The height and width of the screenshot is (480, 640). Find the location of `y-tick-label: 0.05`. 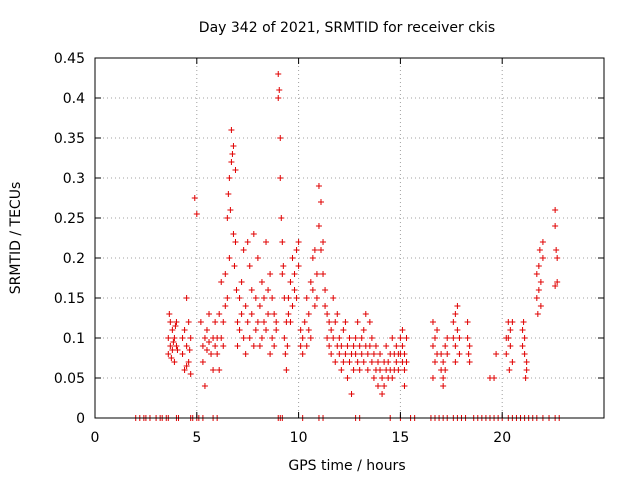

y-tick-label: 0.05 is located at coordinates (69, 379).